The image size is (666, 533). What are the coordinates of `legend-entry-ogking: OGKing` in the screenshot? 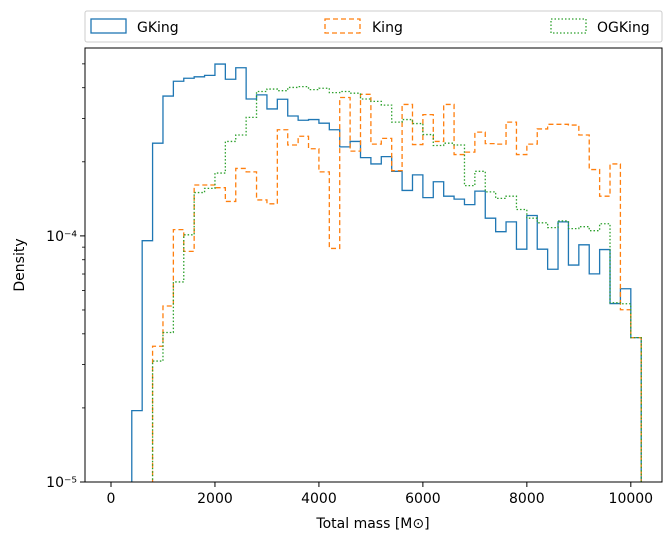 It's located at (600, 27).